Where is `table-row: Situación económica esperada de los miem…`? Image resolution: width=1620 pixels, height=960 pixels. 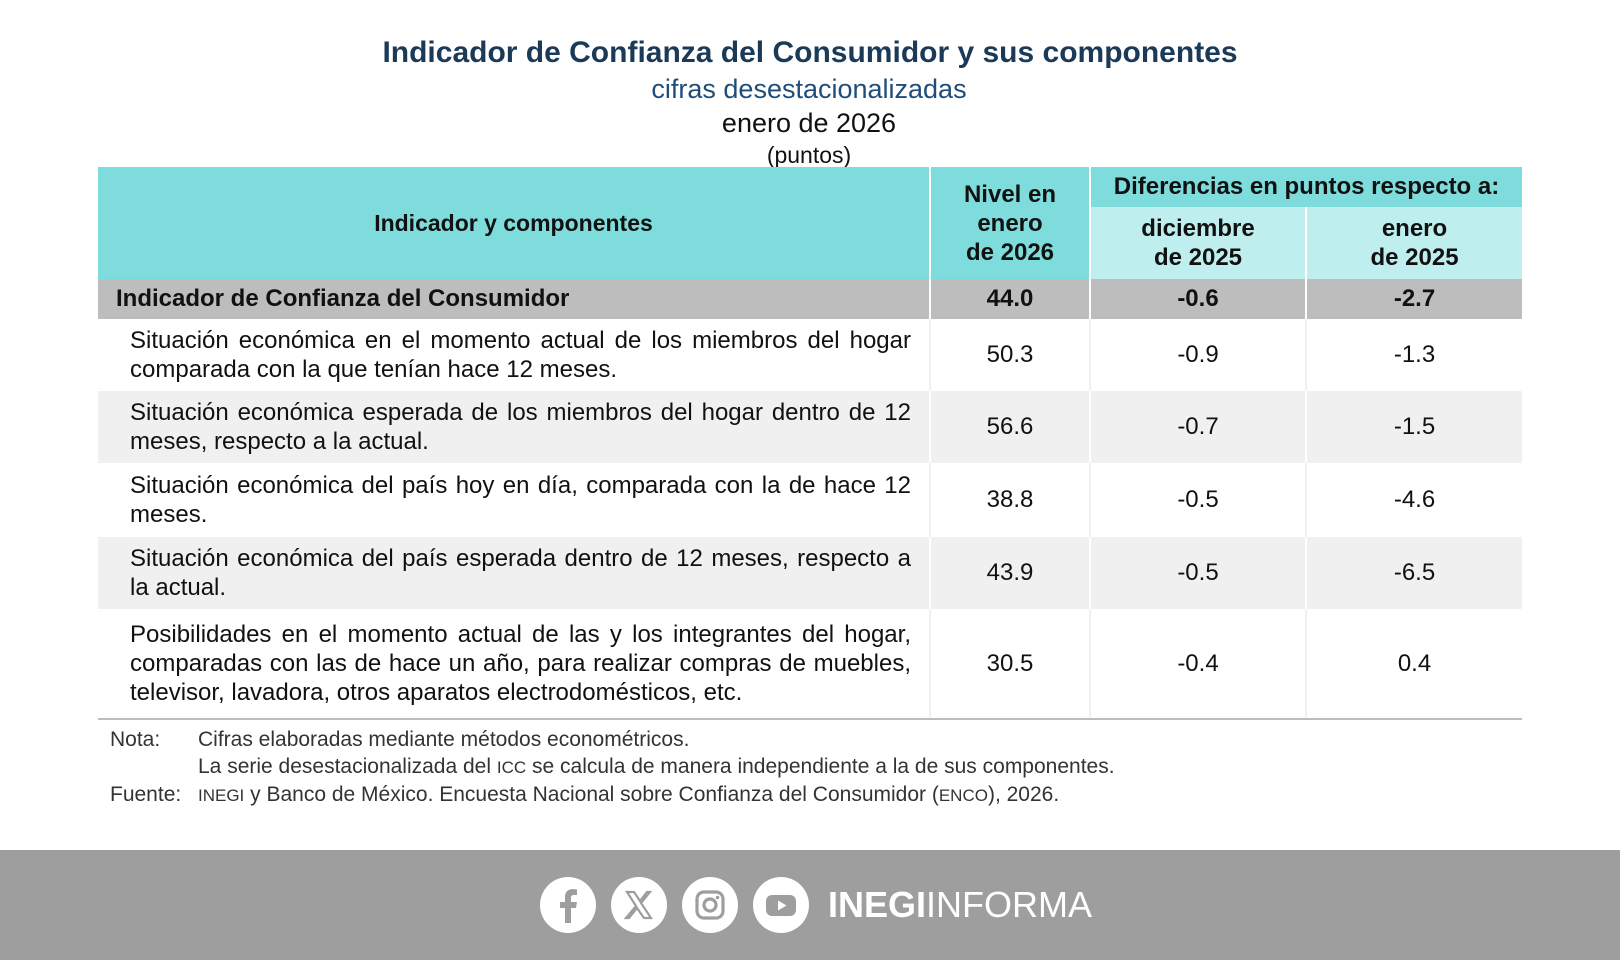
table-row: Situación económica esperada de los miem… is located at coordinates (810, 427).